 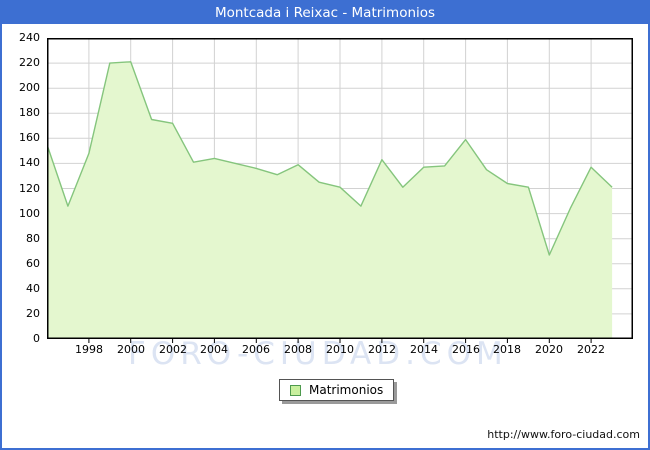 What do you see at coordinates (29, 112) in the screenshot?
I see `y-axis-tick-label: 180` at bounding box center [29, 112].